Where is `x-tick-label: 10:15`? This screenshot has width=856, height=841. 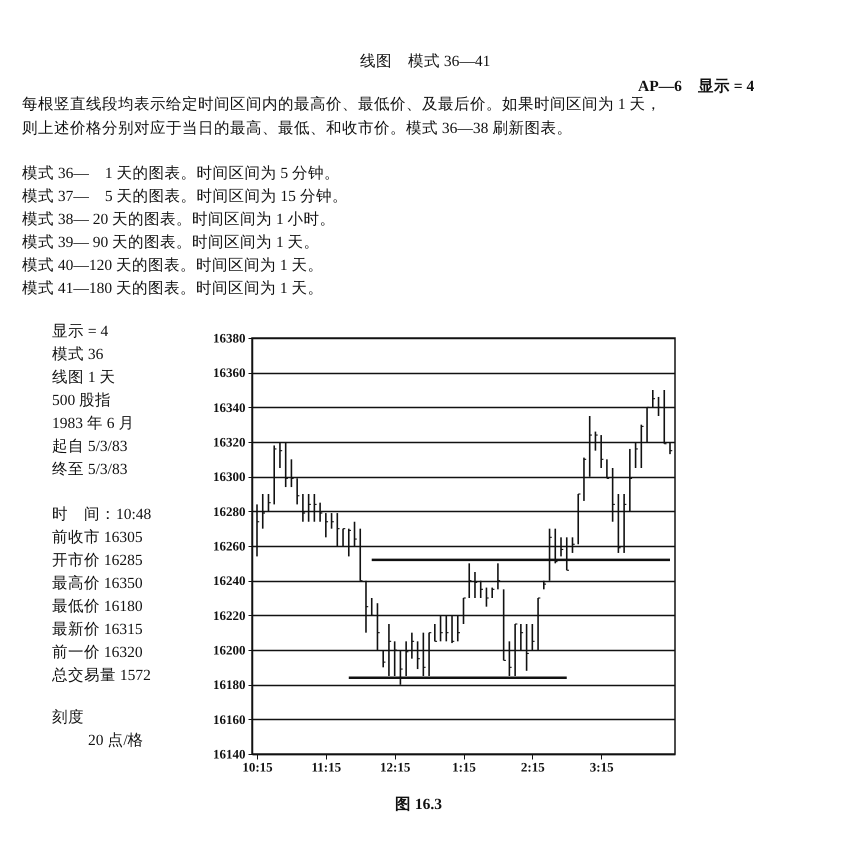 x-tick-label: 10:15 is located at coordinates (258, 767).